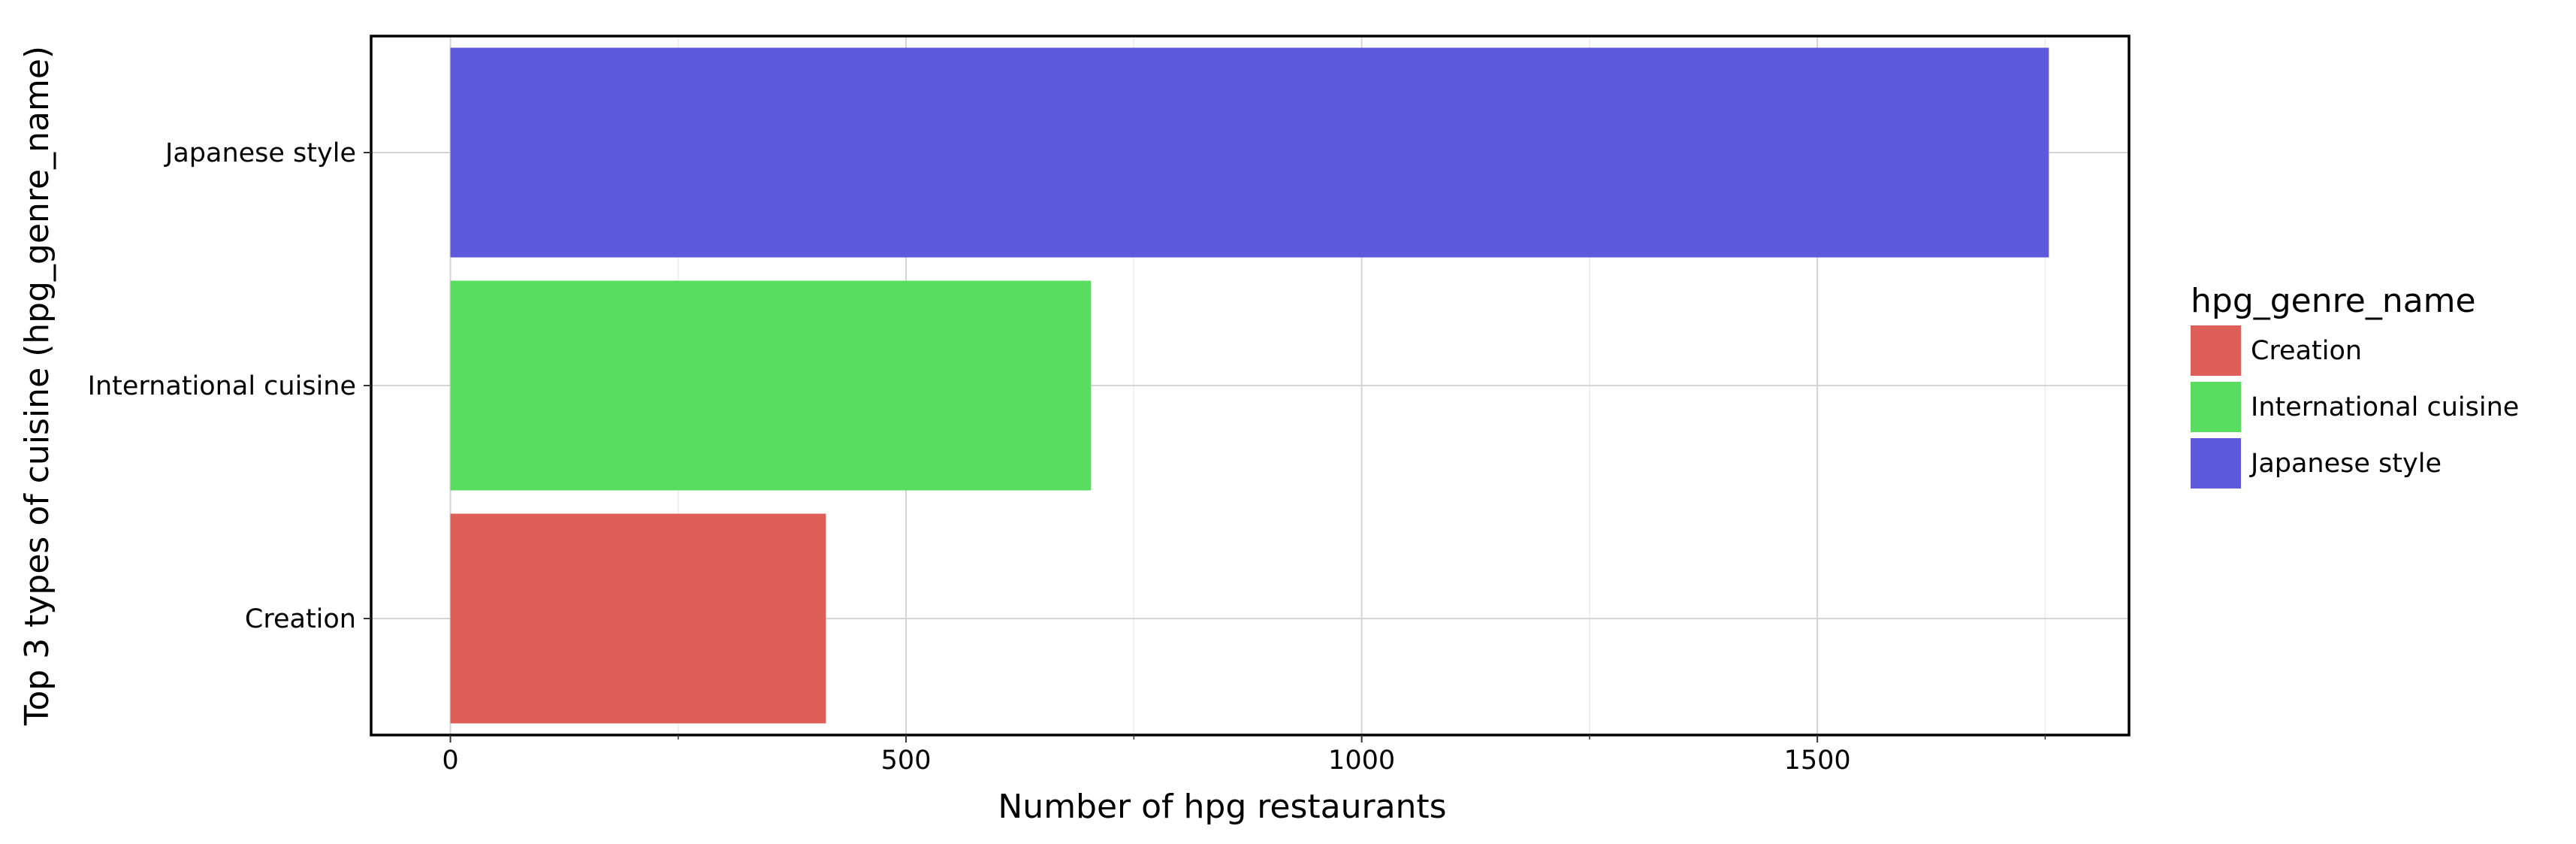  Describe the element at coordinates (1361, 761) in the screenshot. I see `x-tick-label: 1000` at that location.